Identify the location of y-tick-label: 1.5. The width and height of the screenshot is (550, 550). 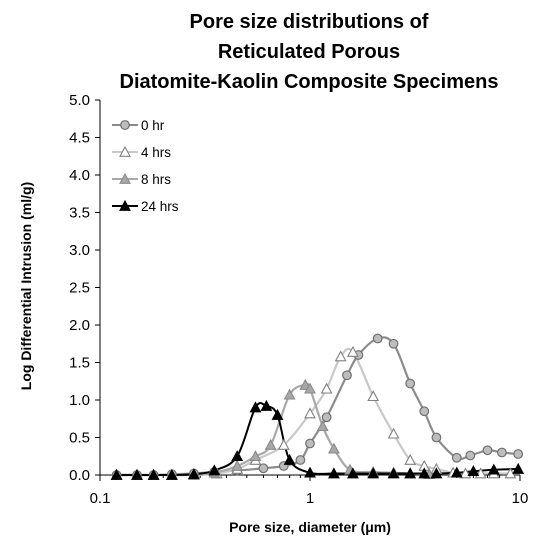
(79, 363).